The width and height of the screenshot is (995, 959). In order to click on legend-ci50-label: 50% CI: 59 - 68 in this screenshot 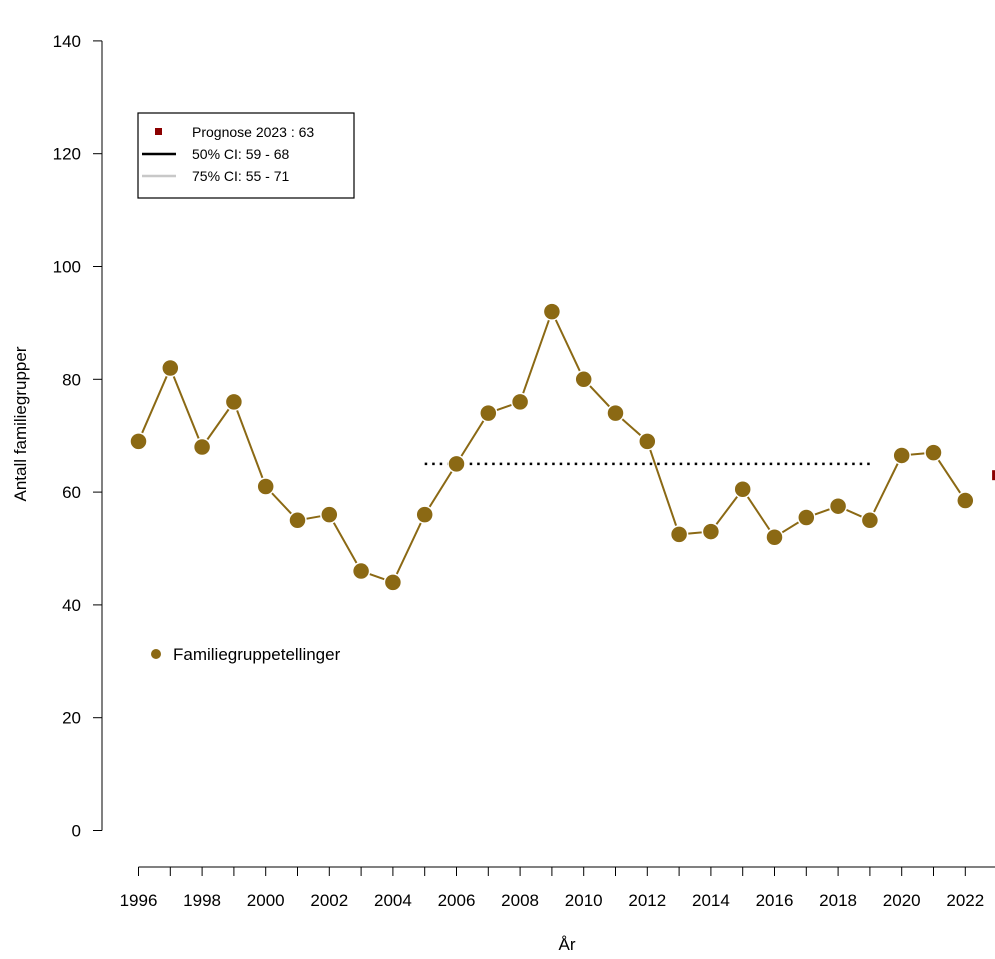, I will do `click(240, 154)`.